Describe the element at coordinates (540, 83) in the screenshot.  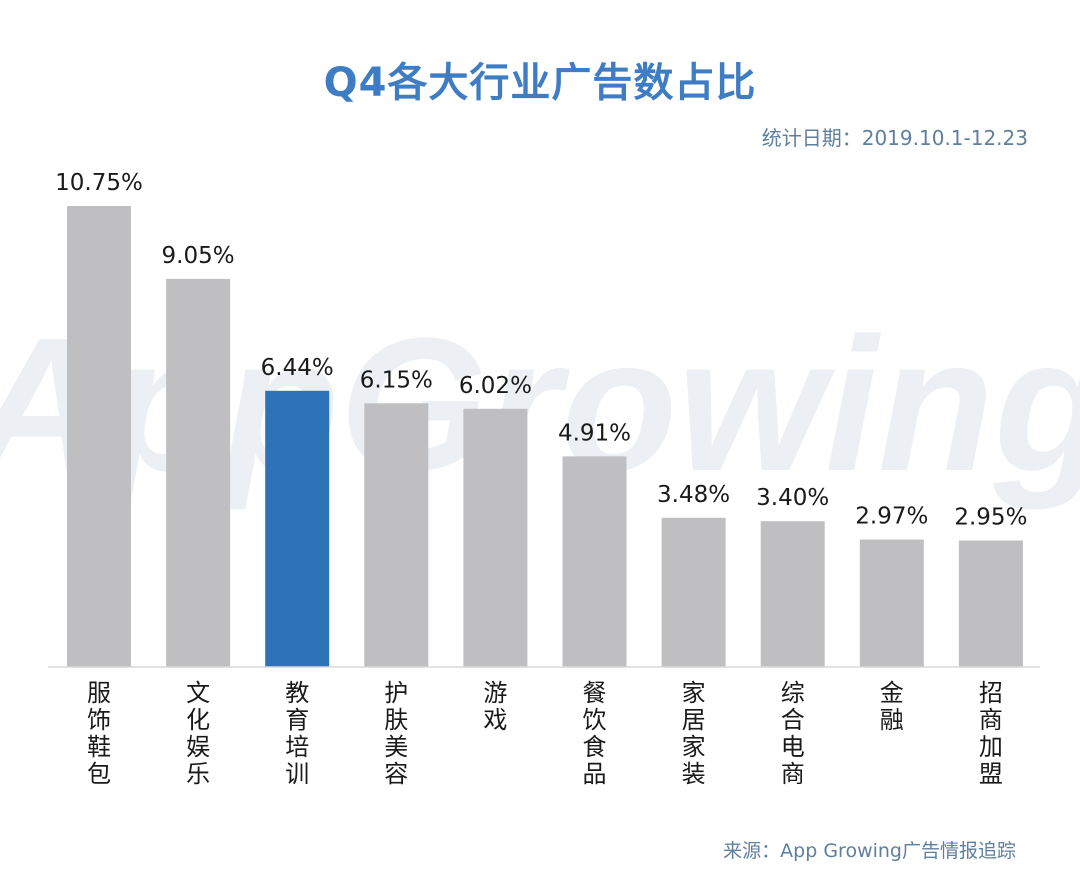
I see `chart-title: Q4各大行业广告数占比` at that location.